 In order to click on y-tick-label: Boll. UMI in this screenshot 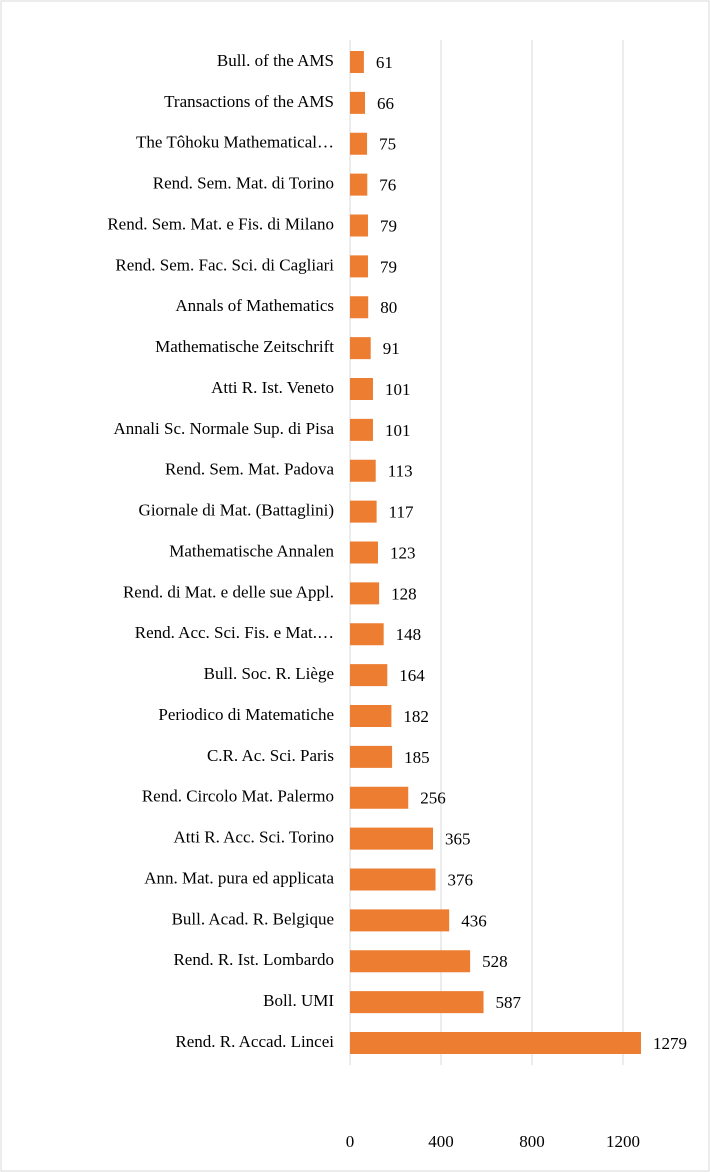, I will do `click(298, 1000)`.